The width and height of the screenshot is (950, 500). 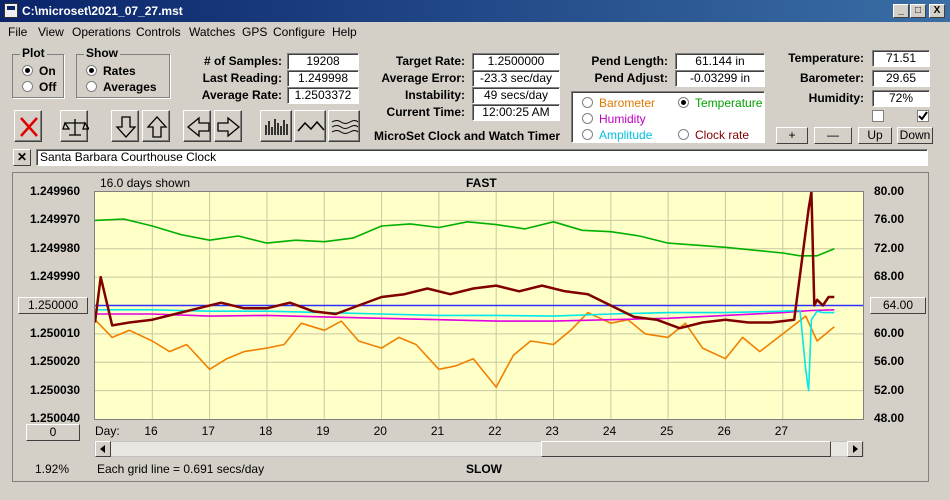 What do you see at coordinates (107, 431) in the screenshot?
I see `x-axis-label: Day:` at bounding box center [107, 431].